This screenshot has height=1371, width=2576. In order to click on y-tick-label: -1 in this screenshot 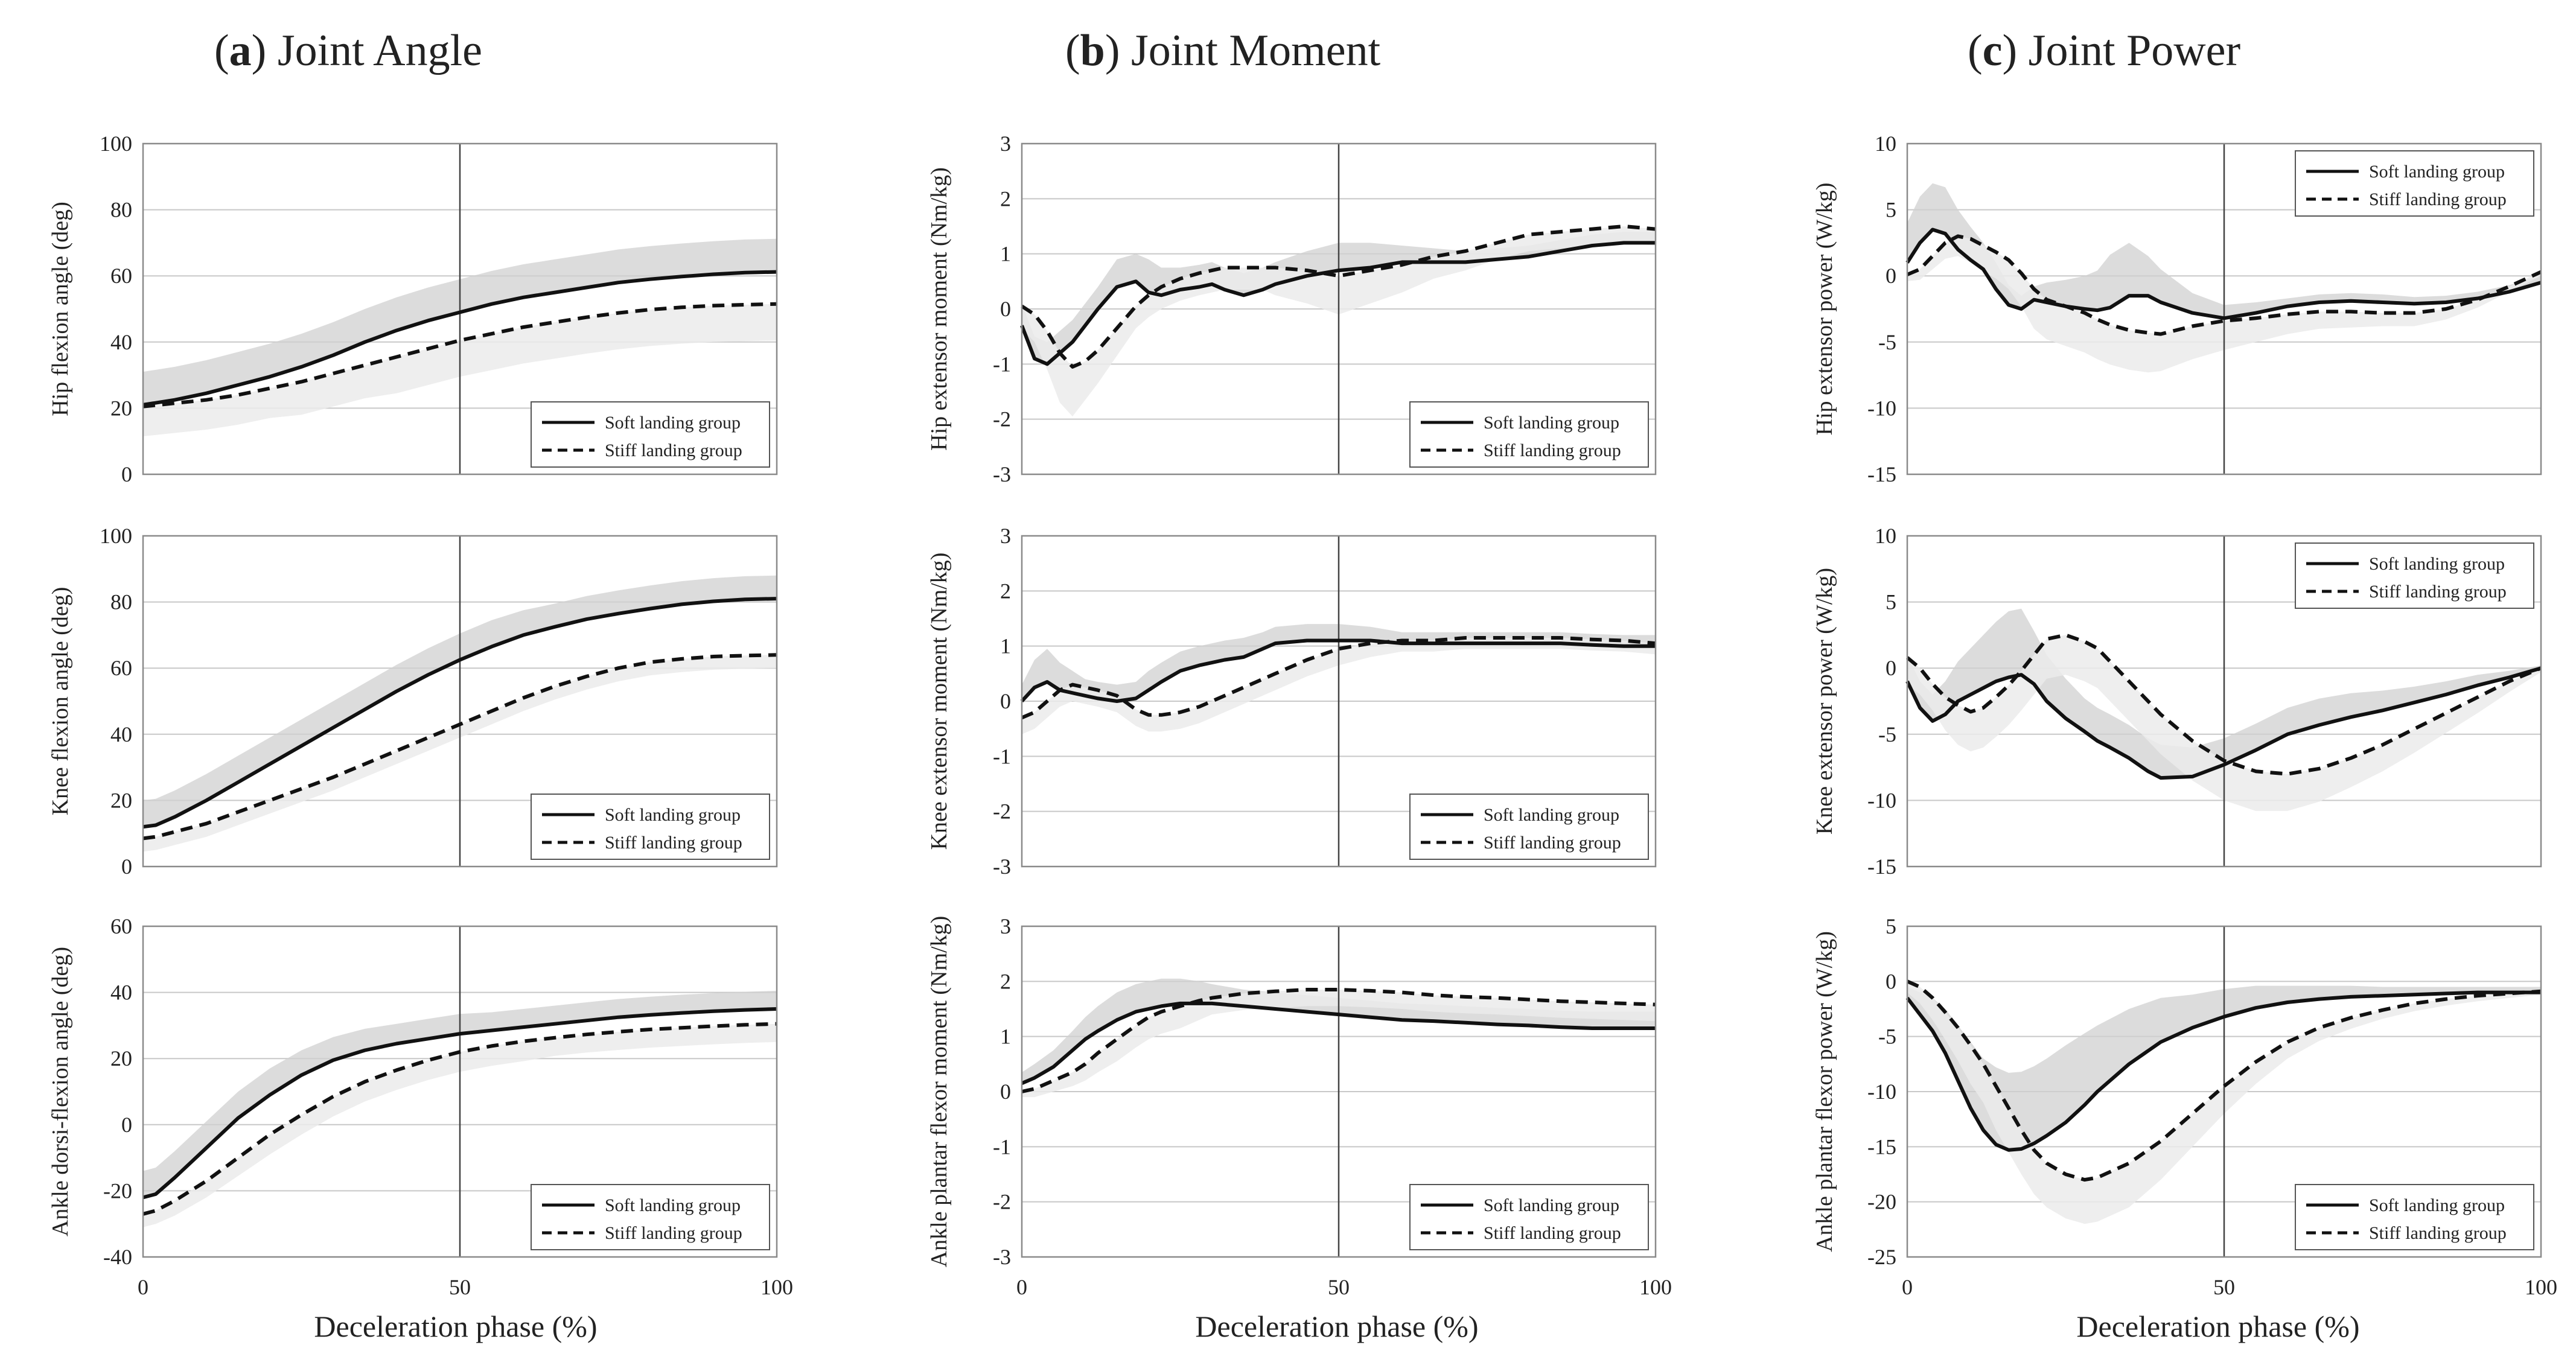, I will do `click(1002, 756)`.